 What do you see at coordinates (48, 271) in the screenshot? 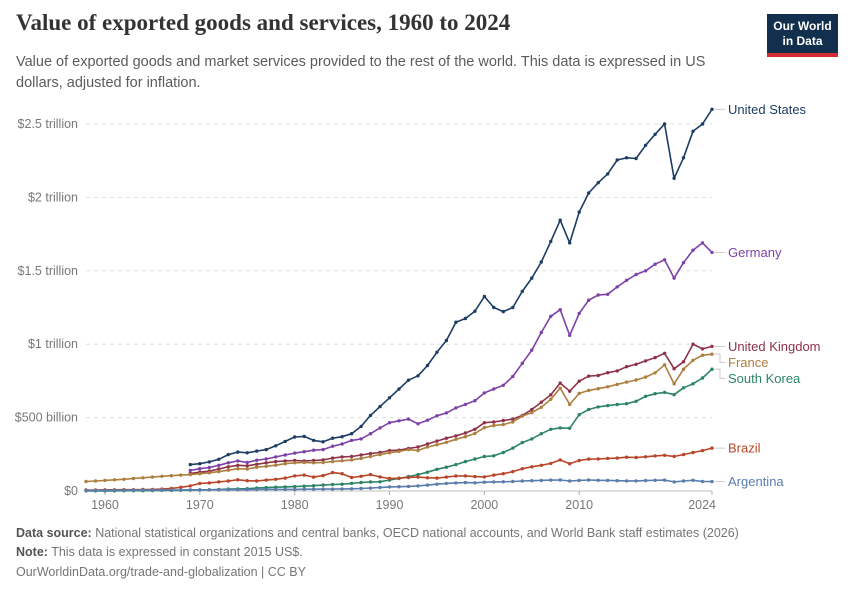
I see `y-axis-tick-label: $1.5 trillion` at bounding box center [48, 271].